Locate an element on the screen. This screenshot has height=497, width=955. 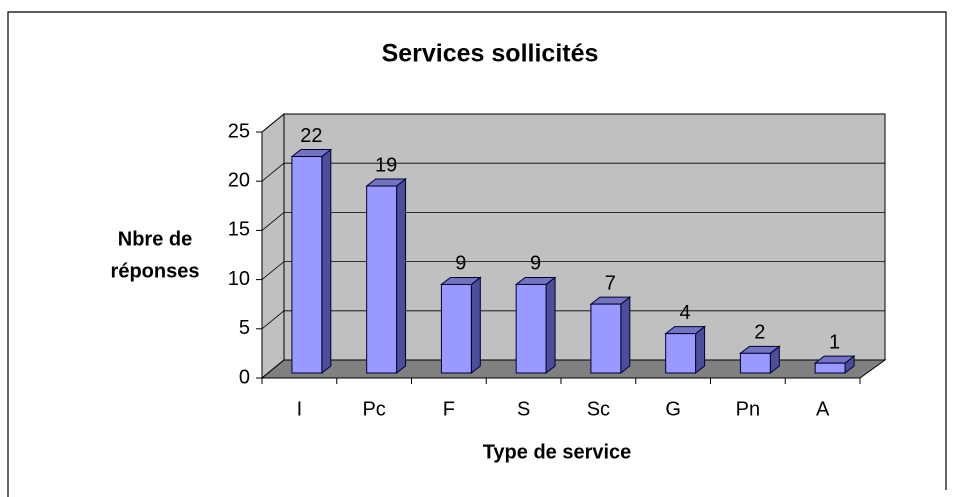
data-label: 7 is located at coordinates (610, 283).